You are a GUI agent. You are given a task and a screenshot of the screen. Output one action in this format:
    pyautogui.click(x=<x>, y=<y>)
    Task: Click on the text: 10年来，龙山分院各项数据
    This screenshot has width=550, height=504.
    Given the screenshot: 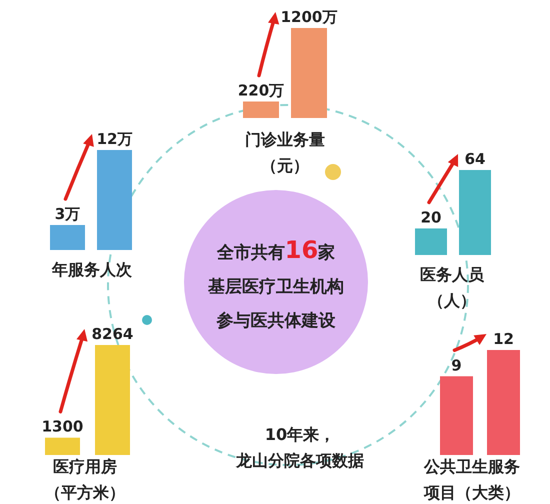 What is the action you would take?
    pyautogui.click(x=299, y=447)
    